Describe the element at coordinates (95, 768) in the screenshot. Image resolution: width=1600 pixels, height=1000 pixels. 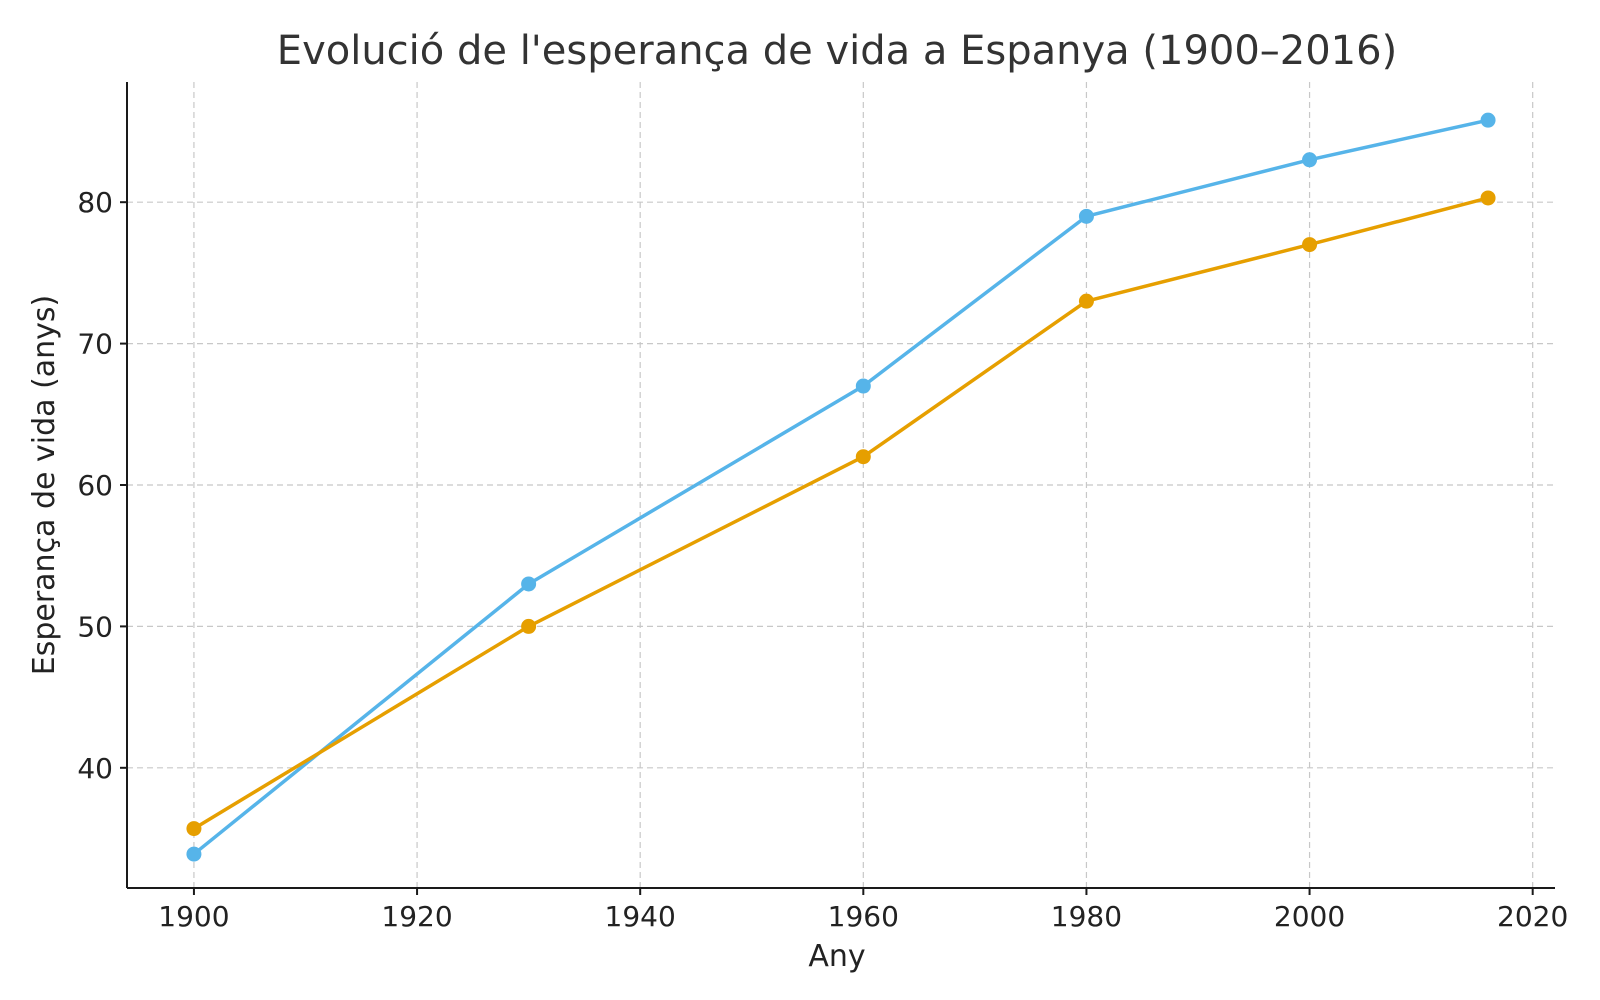
I see `y-tick-label-40: 40` at that location.